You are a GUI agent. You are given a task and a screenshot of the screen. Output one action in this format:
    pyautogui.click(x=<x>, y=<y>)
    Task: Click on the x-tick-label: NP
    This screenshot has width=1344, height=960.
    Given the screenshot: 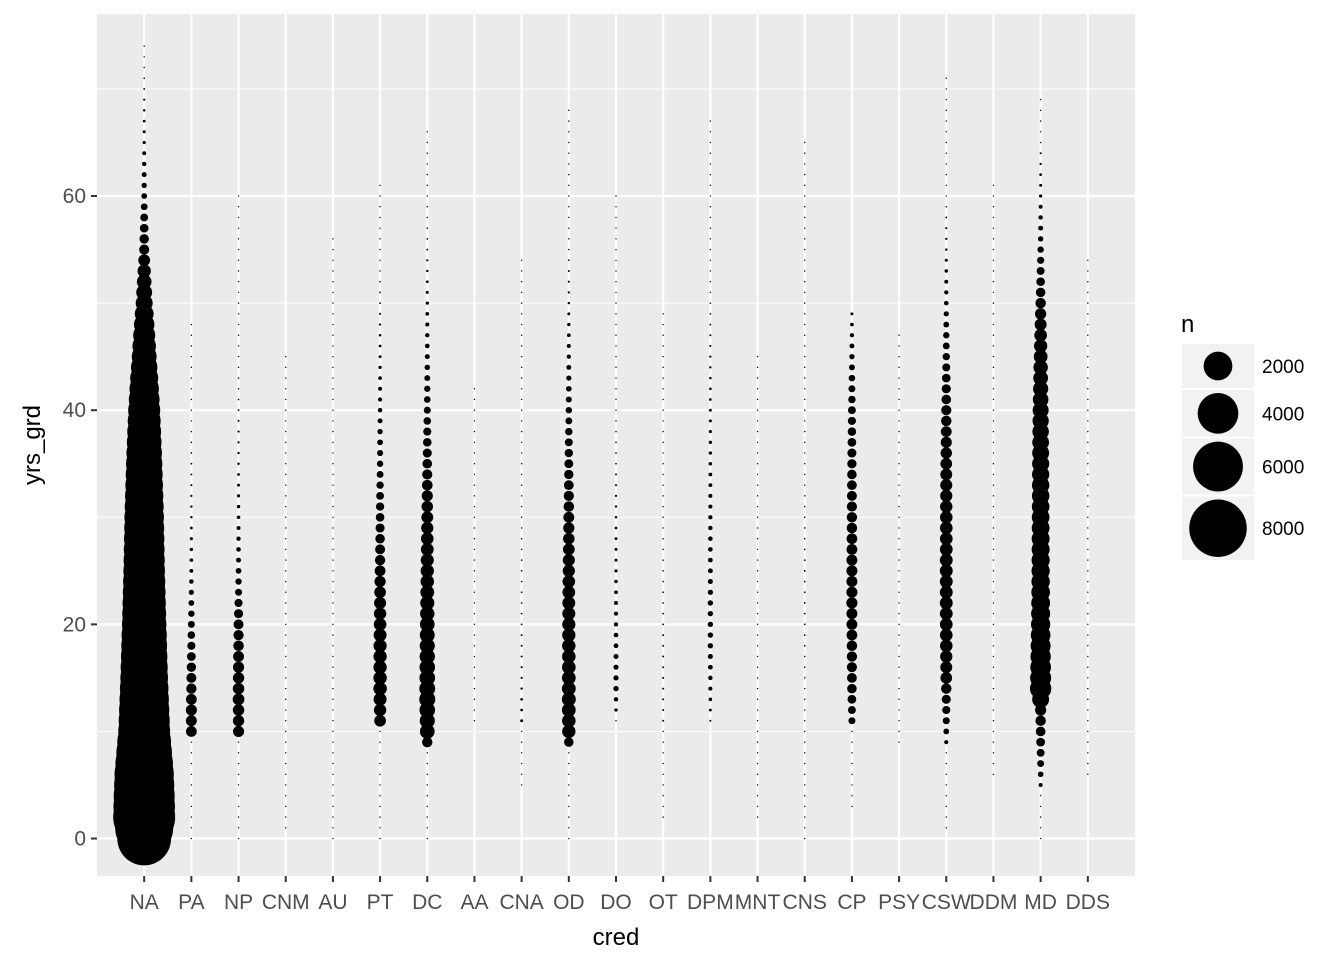 What is the action you would take?
    pyautogui.click(x=238, y=902)
    